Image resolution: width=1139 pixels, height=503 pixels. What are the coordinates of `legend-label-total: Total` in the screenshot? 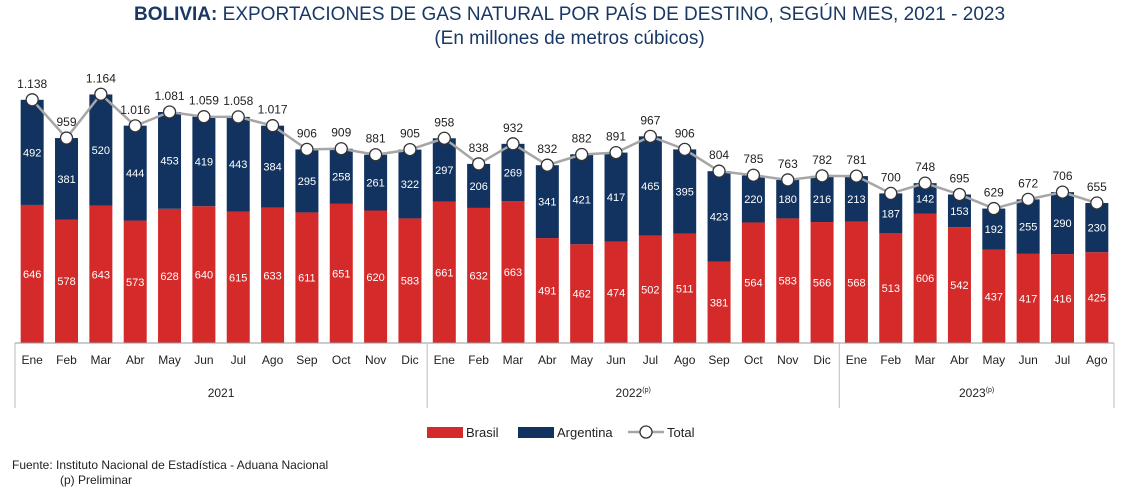 It's located at (681, 432).